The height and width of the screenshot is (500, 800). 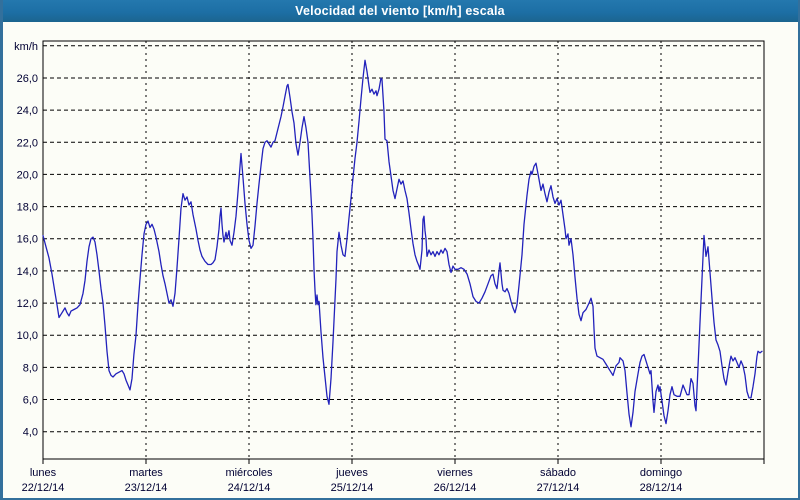 What do you see at coordinates (26, 47) in the screenshot?
I see `y-axis-unit-label: km/h` at bounding box center [26, 47].